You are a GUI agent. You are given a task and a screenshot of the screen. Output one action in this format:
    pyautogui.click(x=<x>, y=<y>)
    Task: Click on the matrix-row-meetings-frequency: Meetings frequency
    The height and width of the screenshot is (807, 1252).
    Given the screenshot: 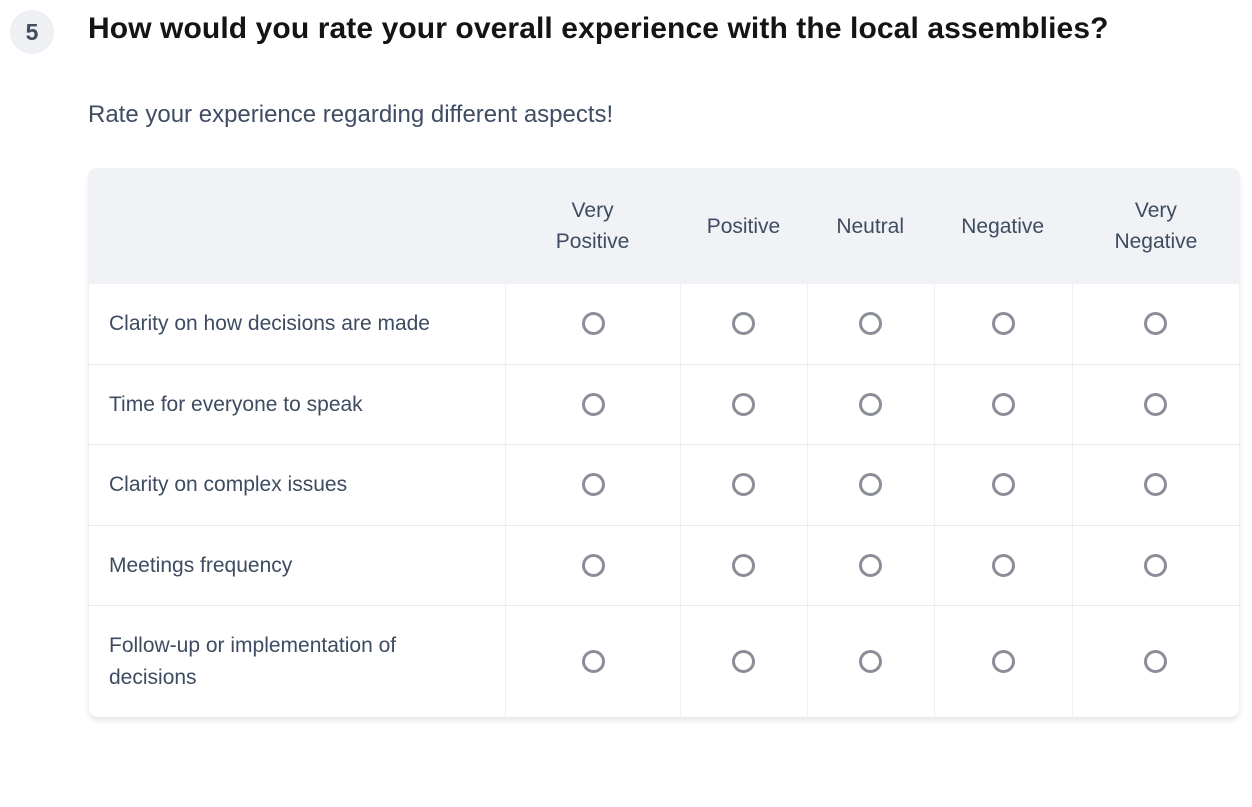 What is the action you would take?
    pyautogui.click(x=664, y=565)
    